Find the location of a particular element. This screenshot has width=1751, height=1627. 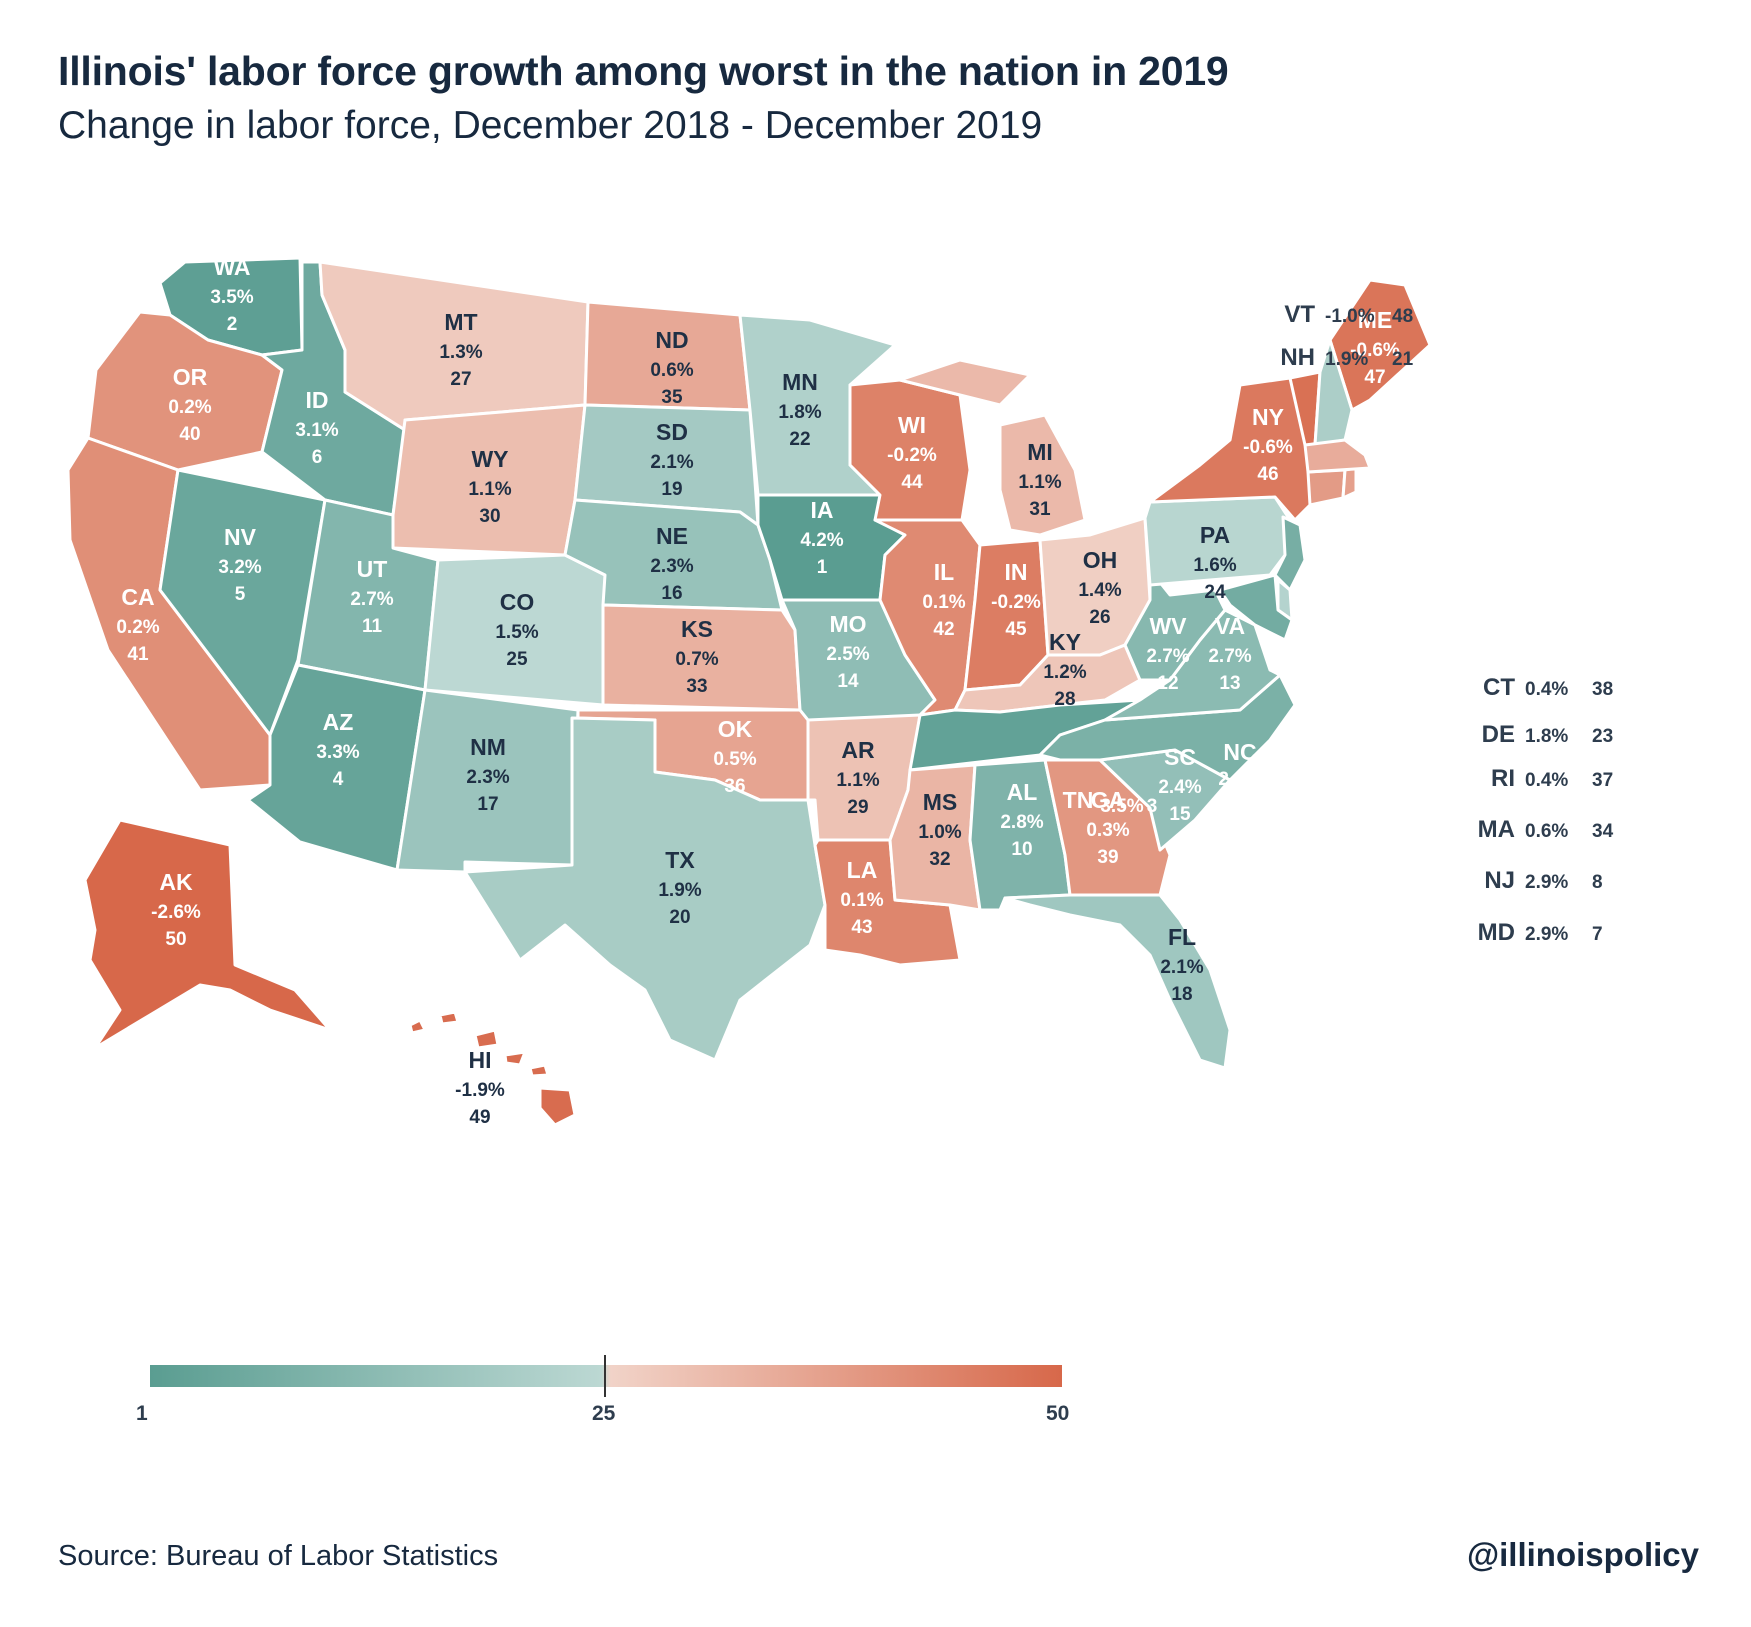

state-rank-mo: 14 is located at coordinates (848, 681).